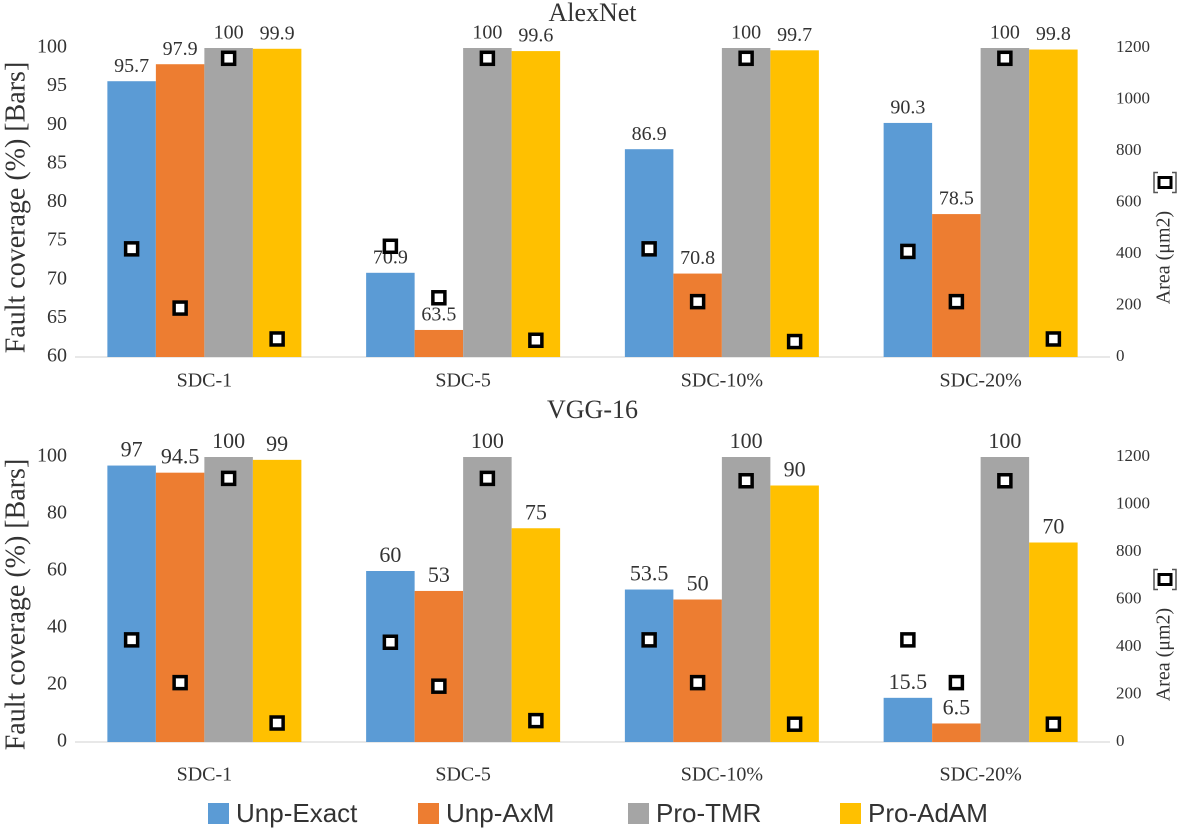 This screenshot has width=1196, height=838. What do you see at coordinates (57, 627) in the screenshot?
I see `y-tick-label: 40` at bounding box center [57, 627].